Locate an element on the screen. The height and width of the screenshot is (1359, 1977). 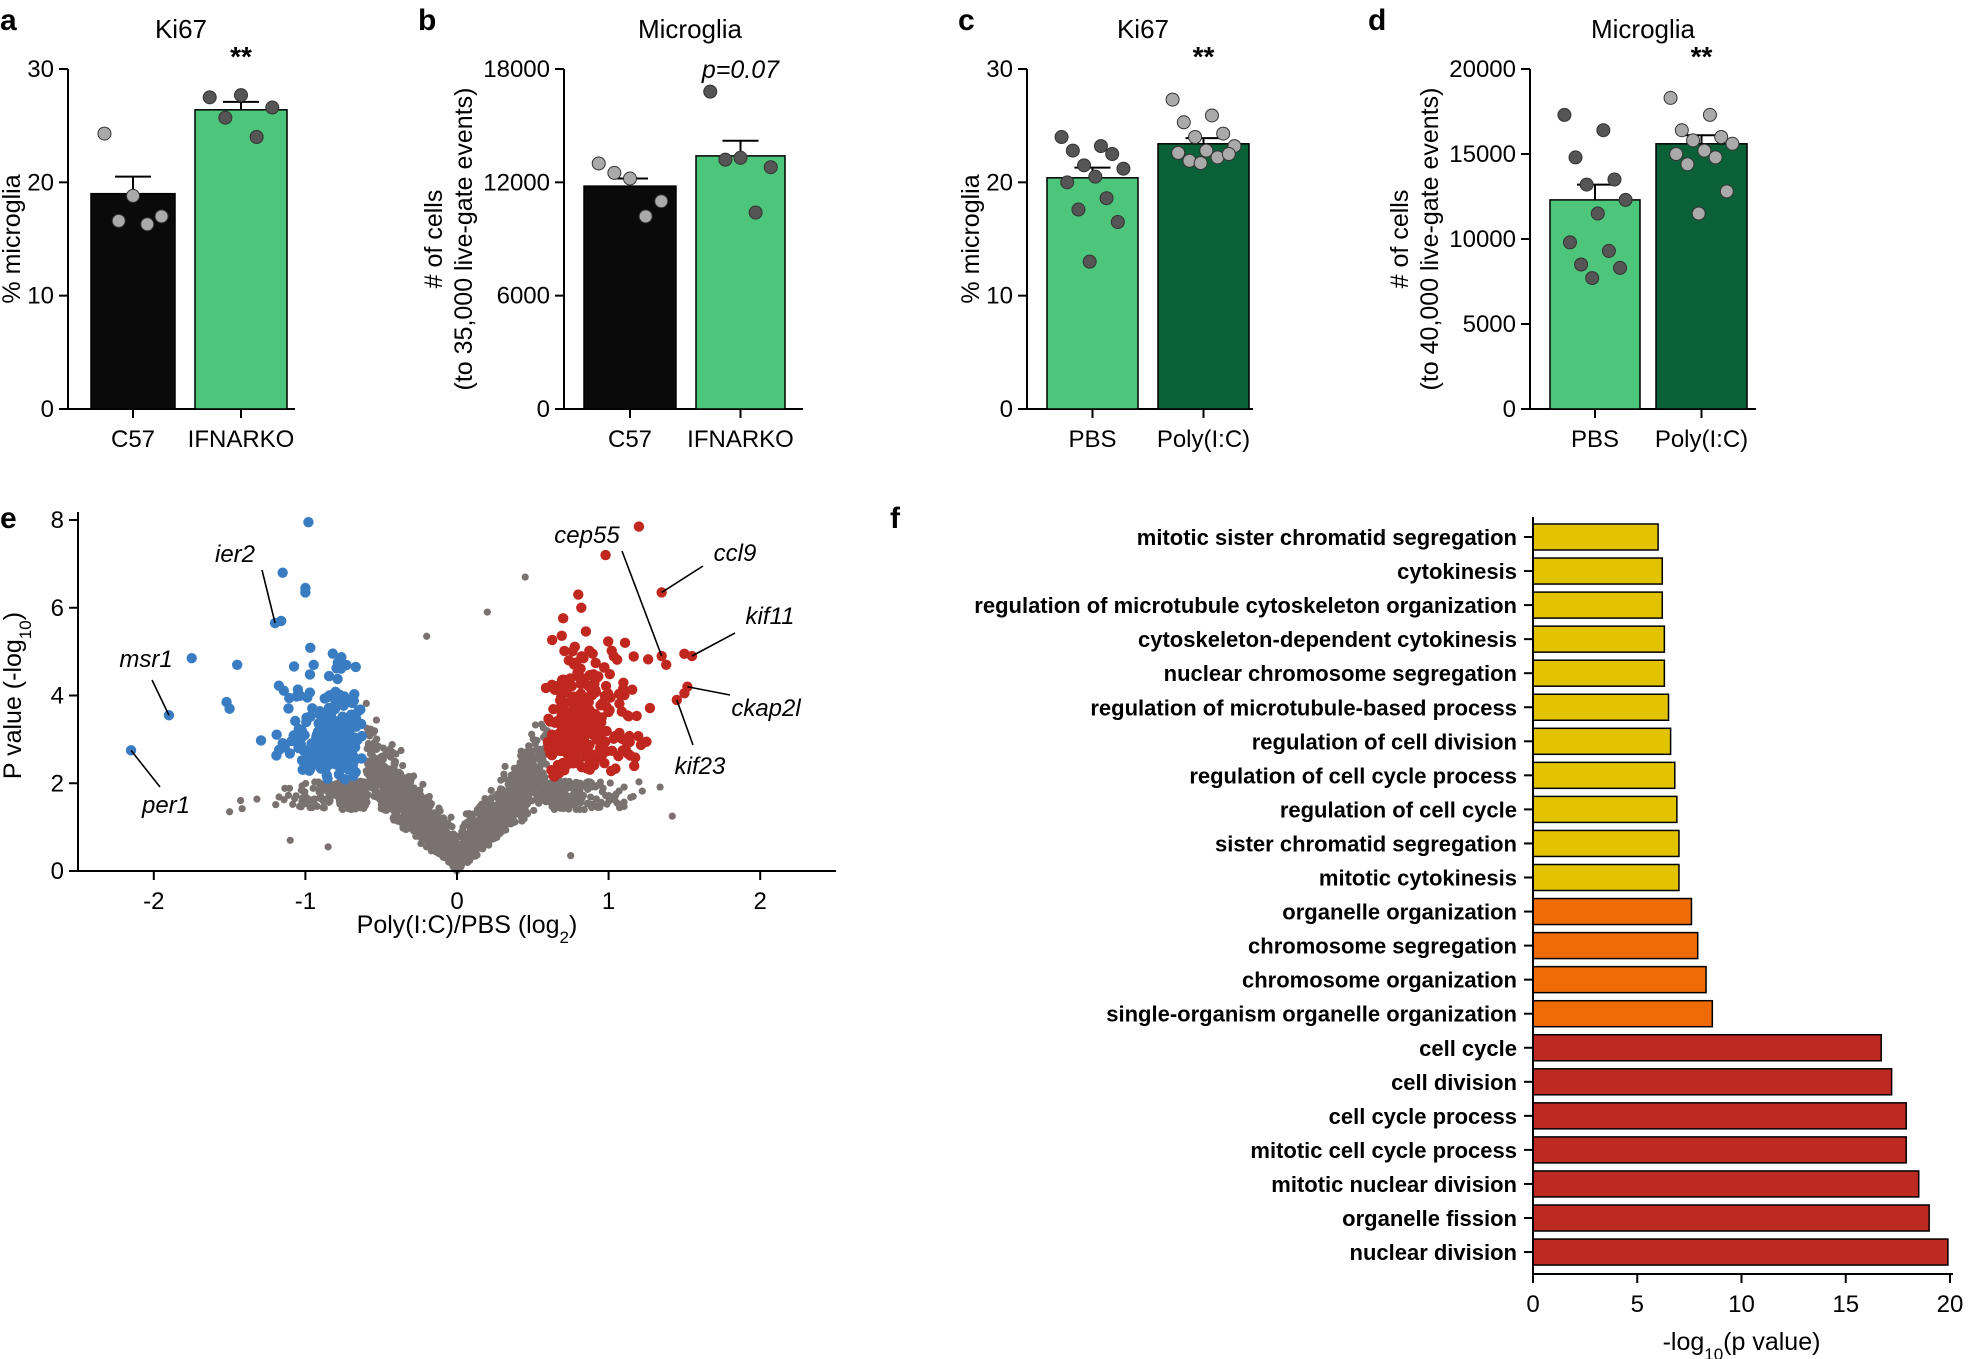
panel-b-x-tick-label: IFNARKO is located at coordinates (740, 439).